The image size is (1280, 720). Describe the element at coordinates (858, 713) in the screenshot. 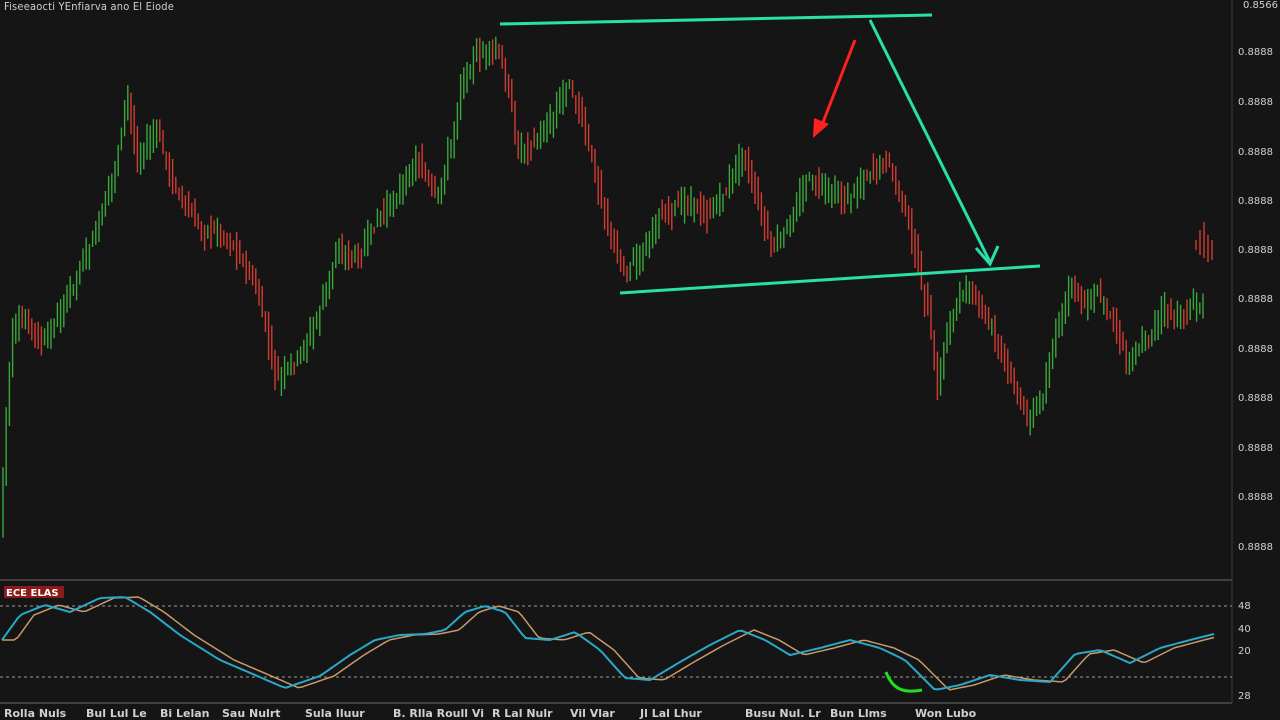

I see `time-tick-label: Bun Llms` at that location.